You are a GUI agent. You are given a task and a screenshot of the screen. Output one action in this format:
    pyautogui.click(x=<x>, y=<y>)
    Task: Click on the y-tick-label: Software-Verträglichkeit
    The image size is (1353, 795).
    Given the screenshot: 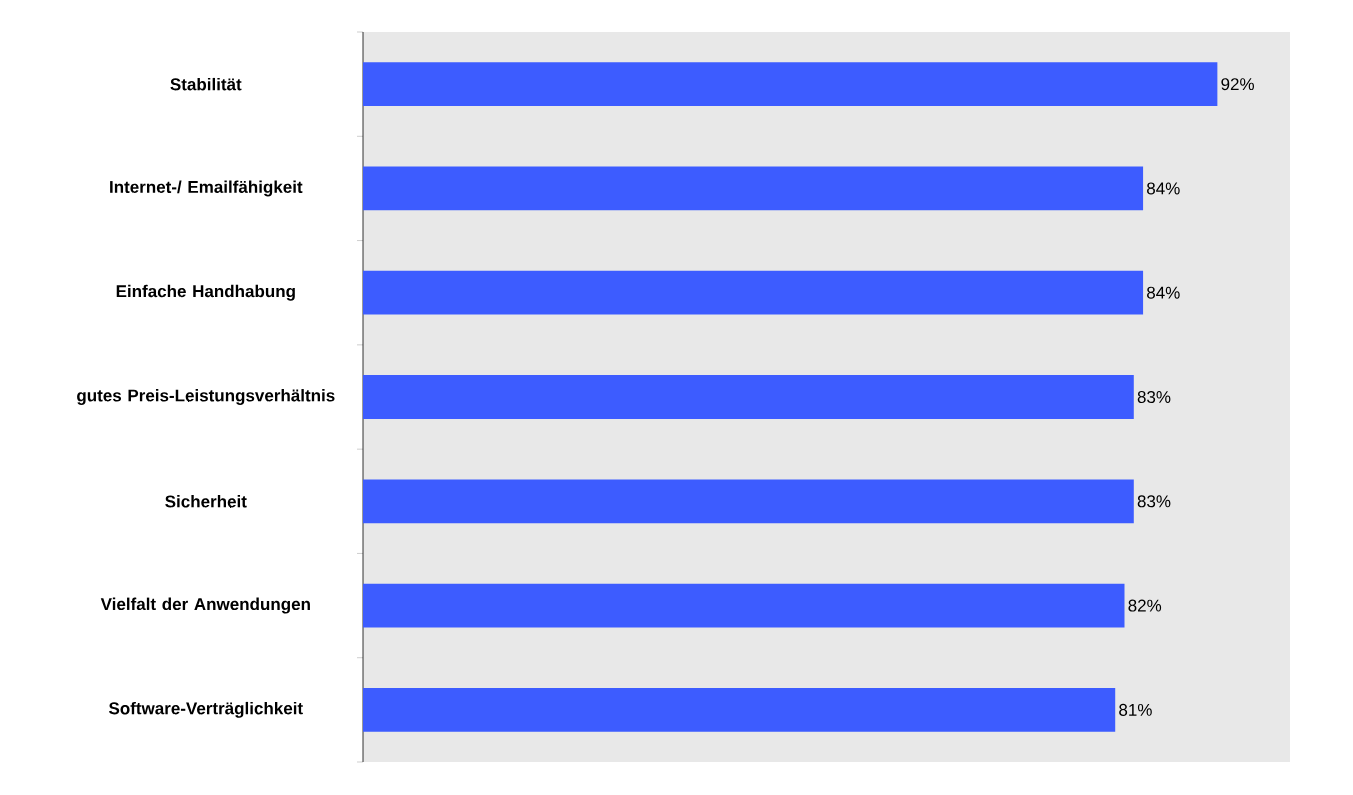 What is the action you would take?
    pyautogui.click(x=205, y=709)
    